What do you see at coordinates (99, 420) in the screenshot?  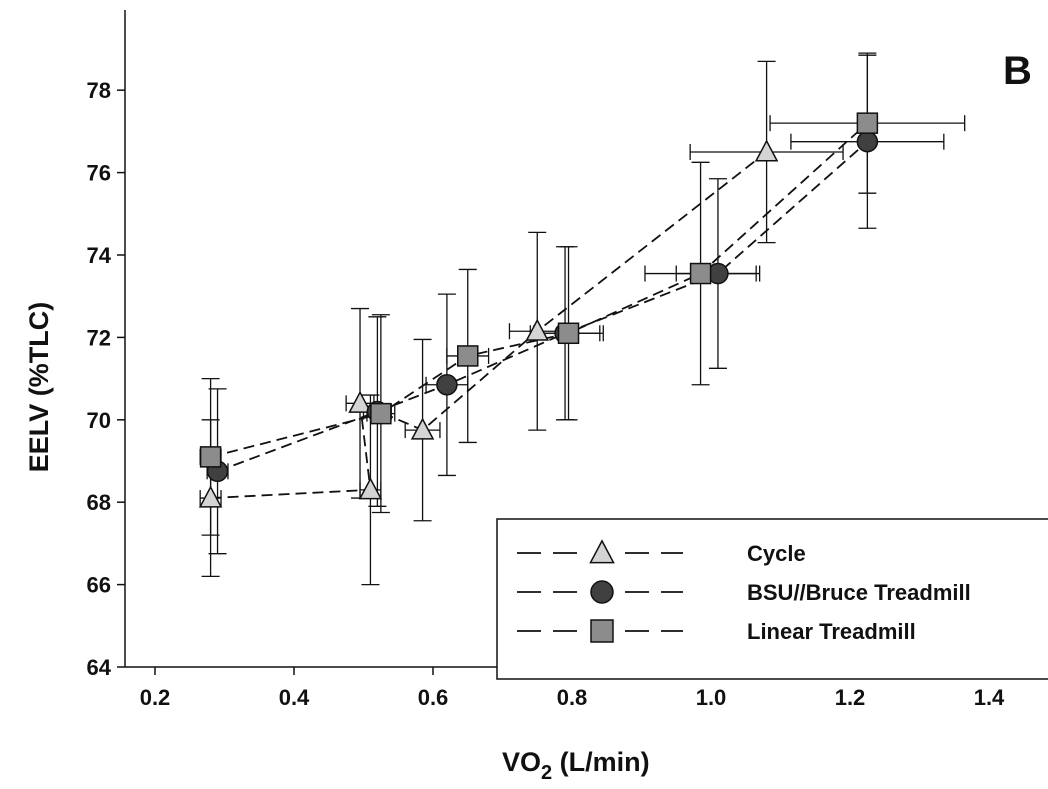 I see `y-tick-label: 70` at bounding box center [99, 420].